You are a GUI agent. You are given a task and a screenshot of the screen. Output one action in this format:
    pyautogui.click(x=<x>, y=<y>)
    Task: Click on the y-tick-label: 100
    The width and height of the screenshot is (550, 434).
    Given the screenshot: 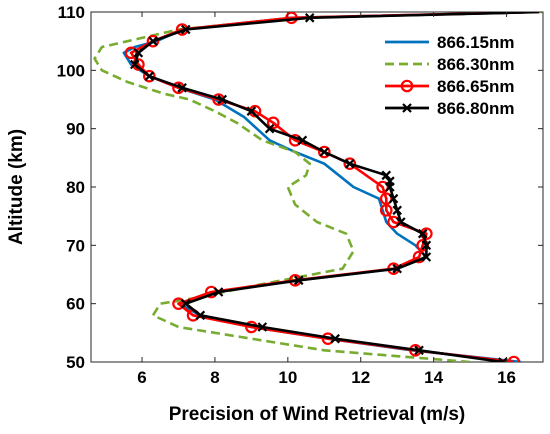 What is the action you would take?
    pyautogui.click(x=71, y=70)
    